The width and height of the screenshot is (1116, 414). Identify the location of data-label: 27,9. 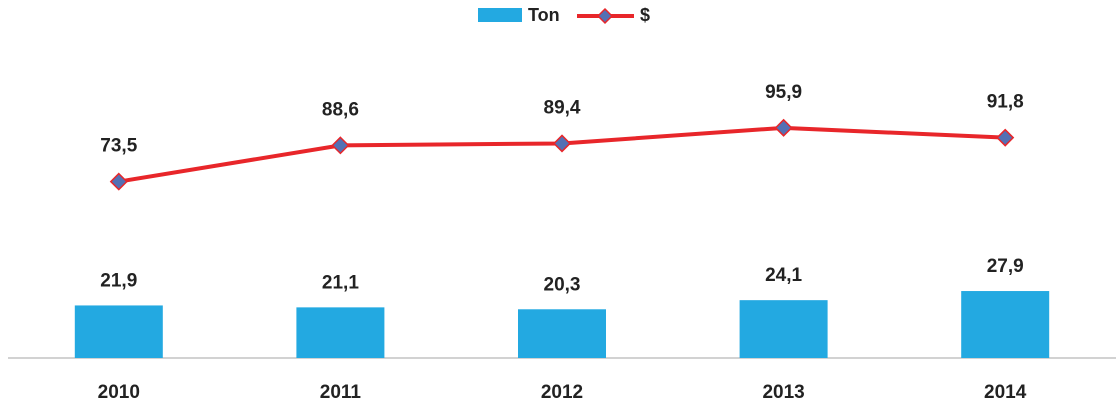
(1005, 266).